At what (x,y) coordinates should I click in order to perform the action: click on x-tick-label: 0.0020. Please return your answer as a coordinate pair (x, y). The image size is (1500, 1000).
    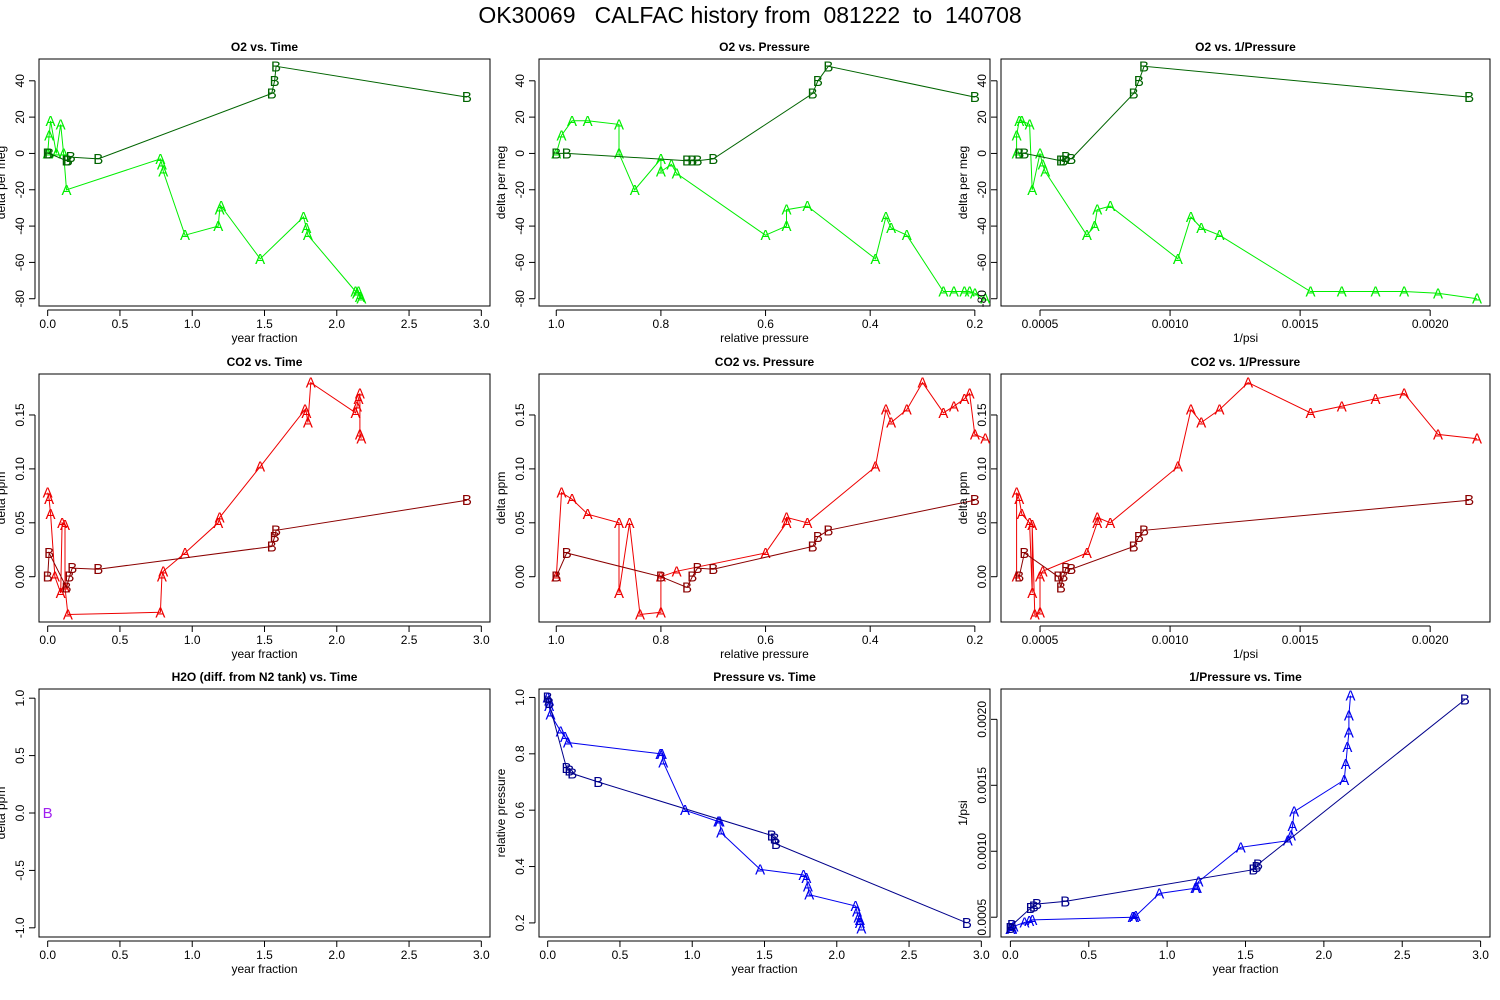
    Looking at the image, I should click on (1430, 324).